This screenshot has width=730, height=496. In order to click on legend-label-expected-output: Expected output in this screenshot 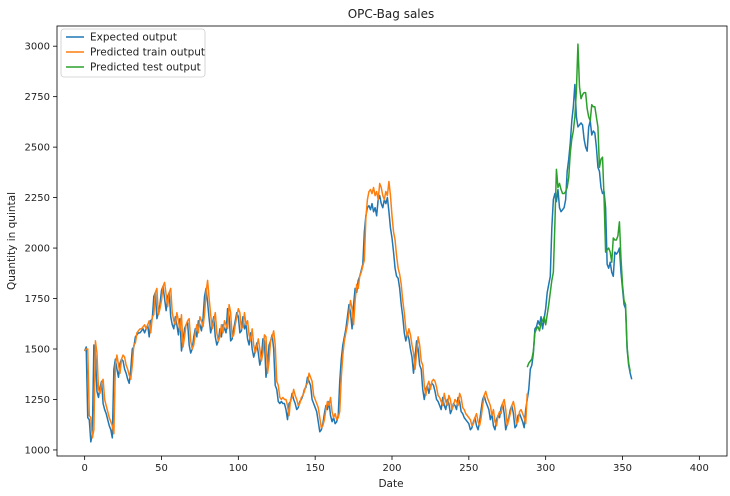, I will do `click(133, 38)`.